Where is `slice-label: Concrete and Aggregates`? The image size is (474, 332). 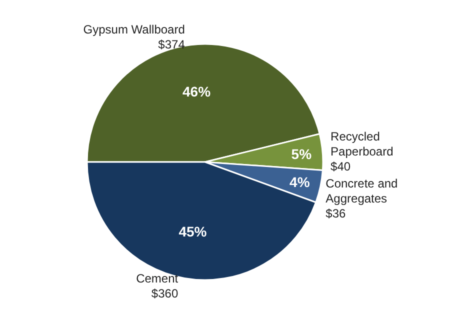
slice-label: Concrete and Aggregates is located at coordinates (362, 191).